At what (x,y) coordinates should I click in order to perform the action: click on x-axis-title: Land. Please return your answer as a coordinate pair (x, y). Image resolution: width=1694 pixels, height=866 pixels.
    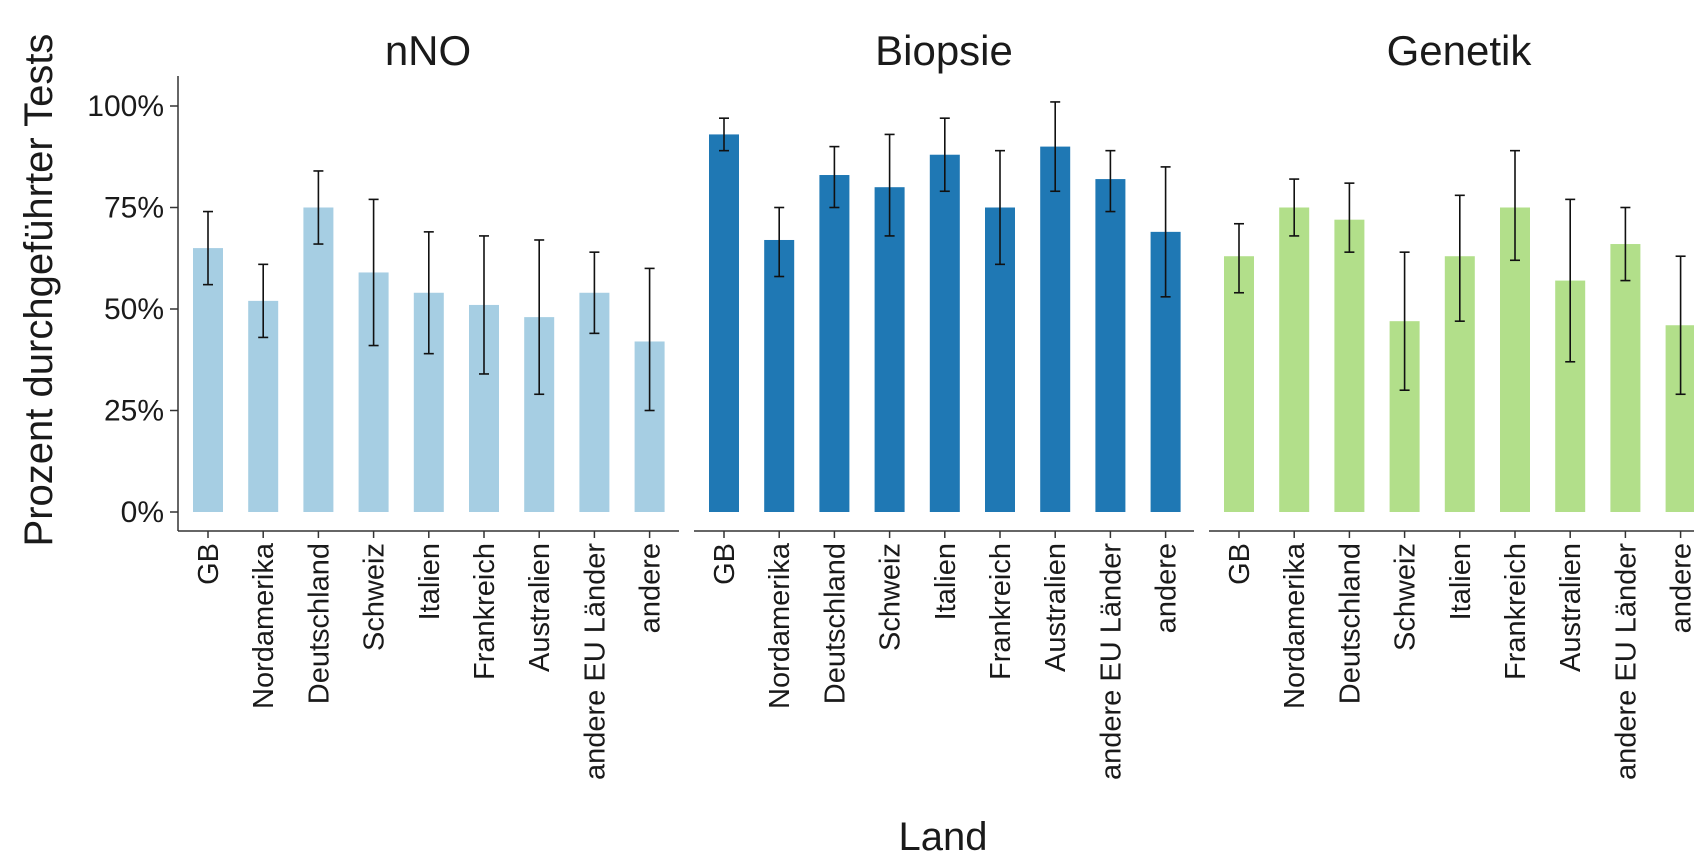
    Looking at the image, I should click on (943, 837).